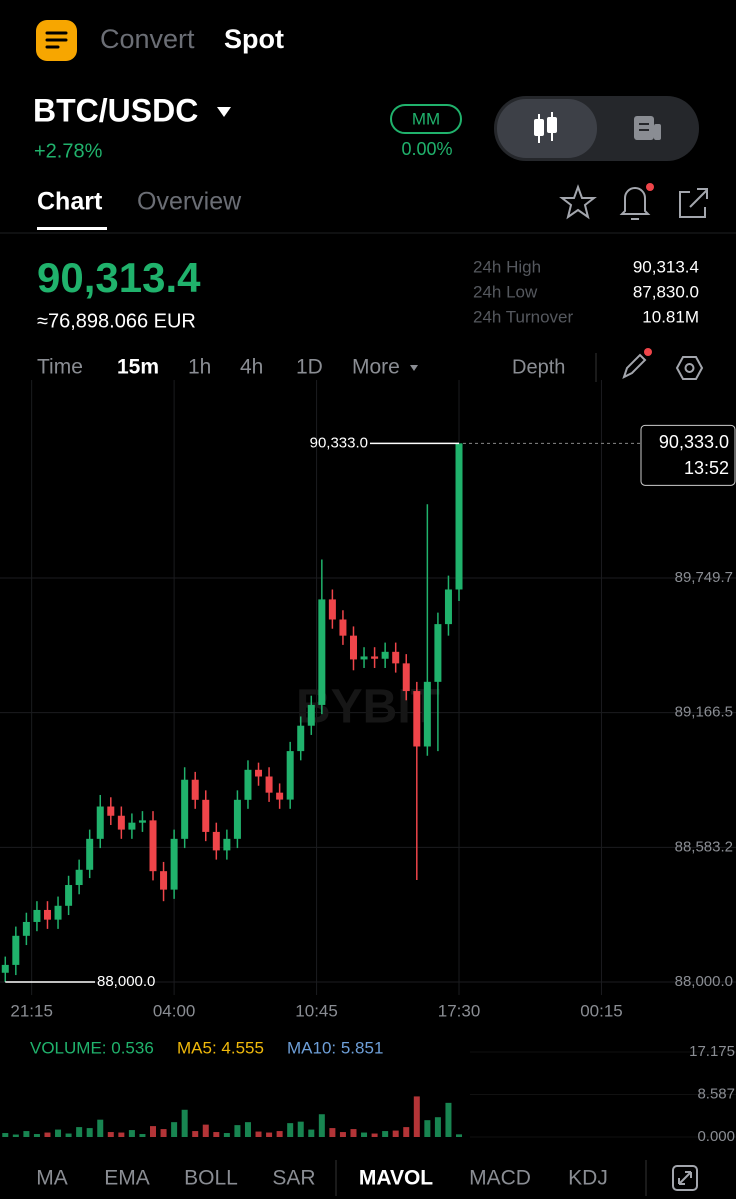  What do you see at coordinates (316, 1010) in the screenshot?
I see `x-tick-label: 10:45` at bounding box center [316, 1010].